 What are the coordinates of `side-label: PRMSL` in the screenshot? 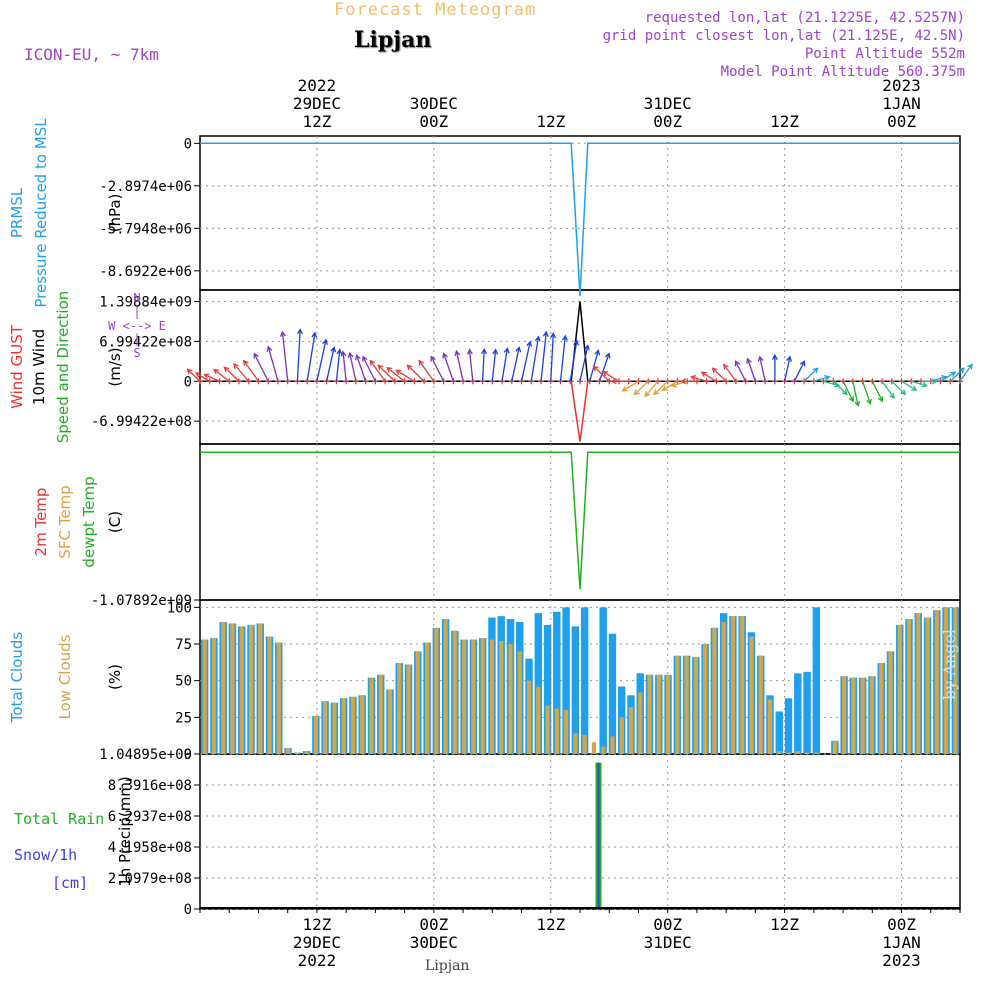 It's located at (17, 212).